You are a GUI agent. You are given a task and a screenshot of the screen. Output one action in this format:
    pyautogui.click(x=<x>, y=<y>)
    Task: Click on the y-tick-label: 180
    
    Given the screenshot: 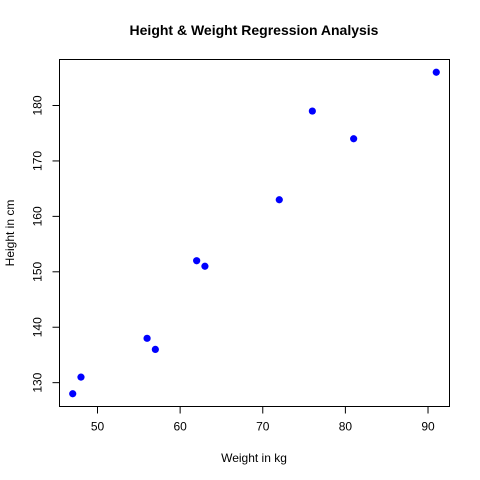 What is the action you would take?
    pyautogui.click(x=38, y=105)
    